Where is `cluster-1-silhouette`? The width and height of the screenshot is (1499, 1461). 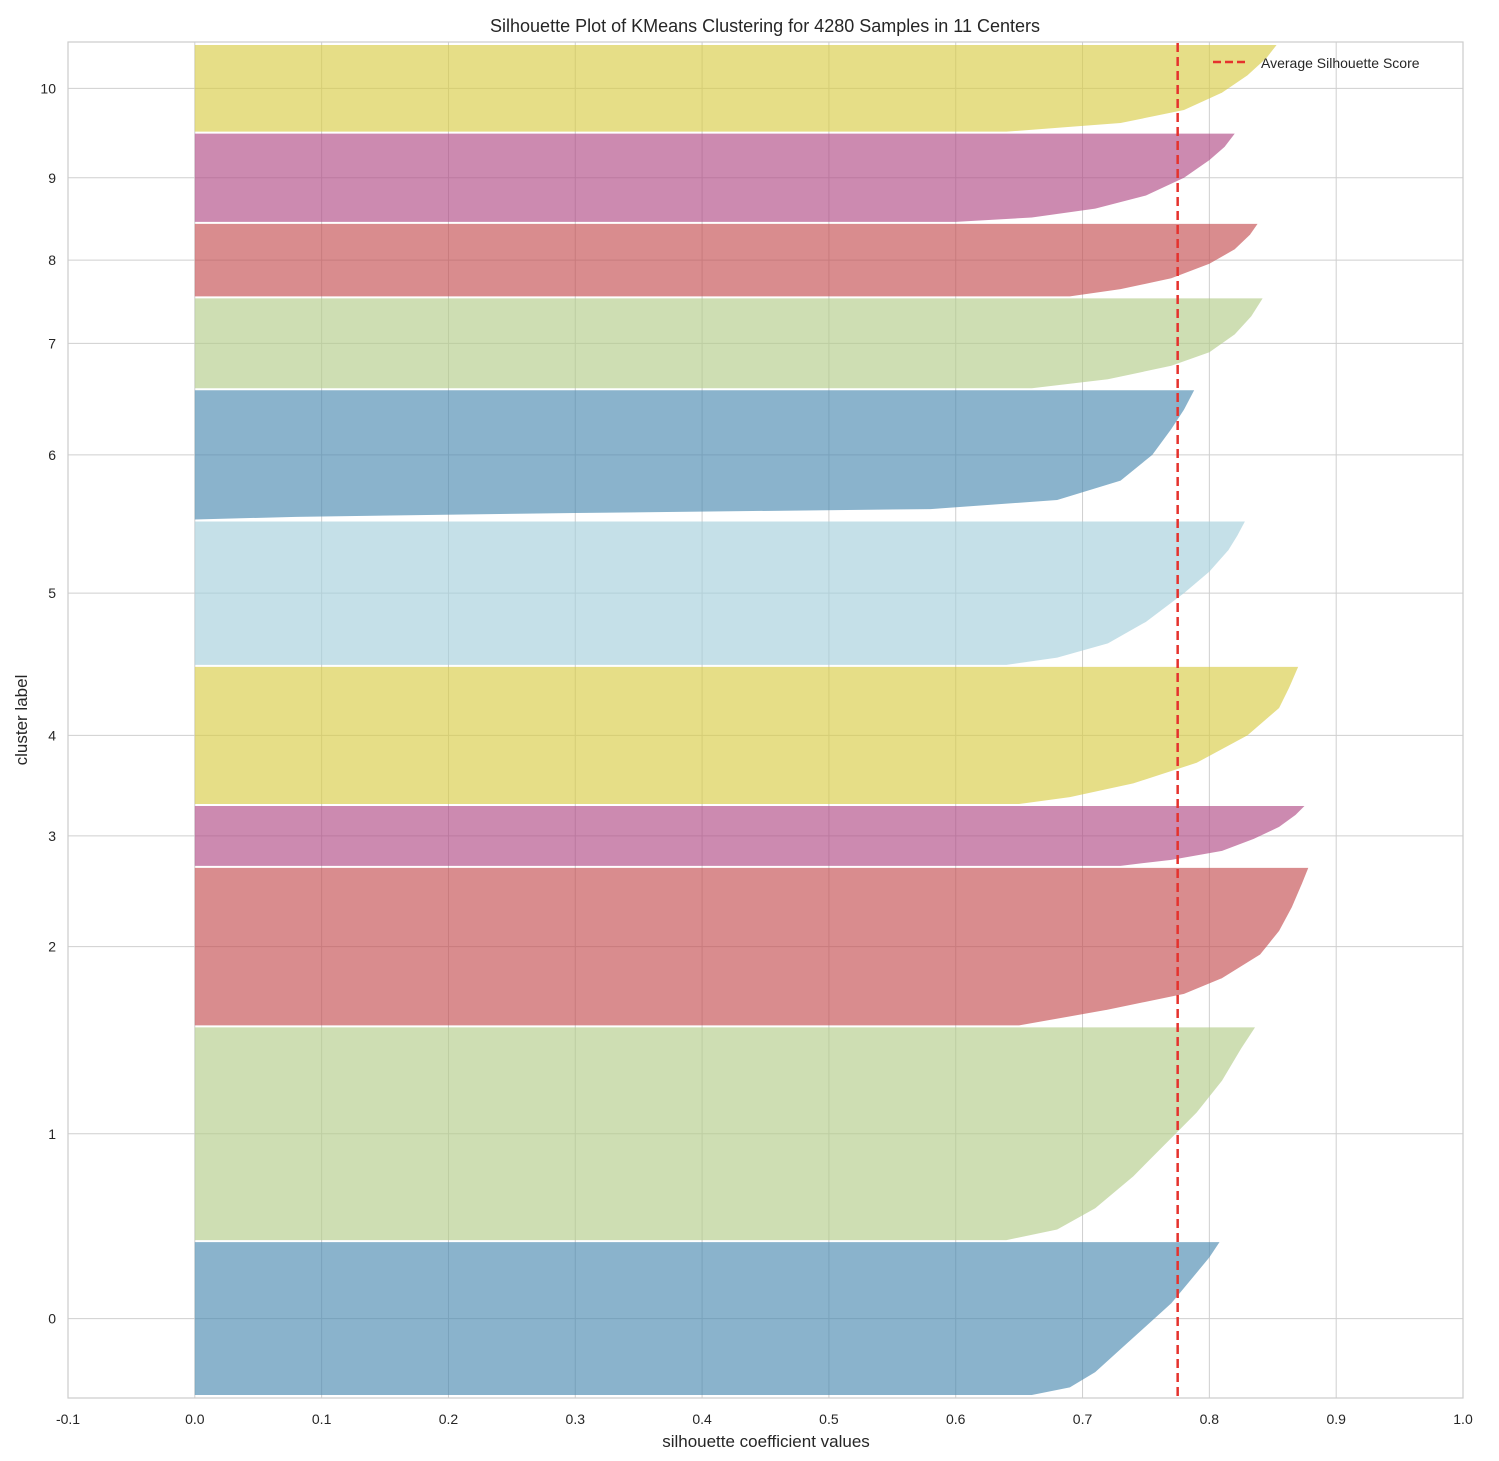
cluster-1-silhouette is located at coordinates (725, 1134).